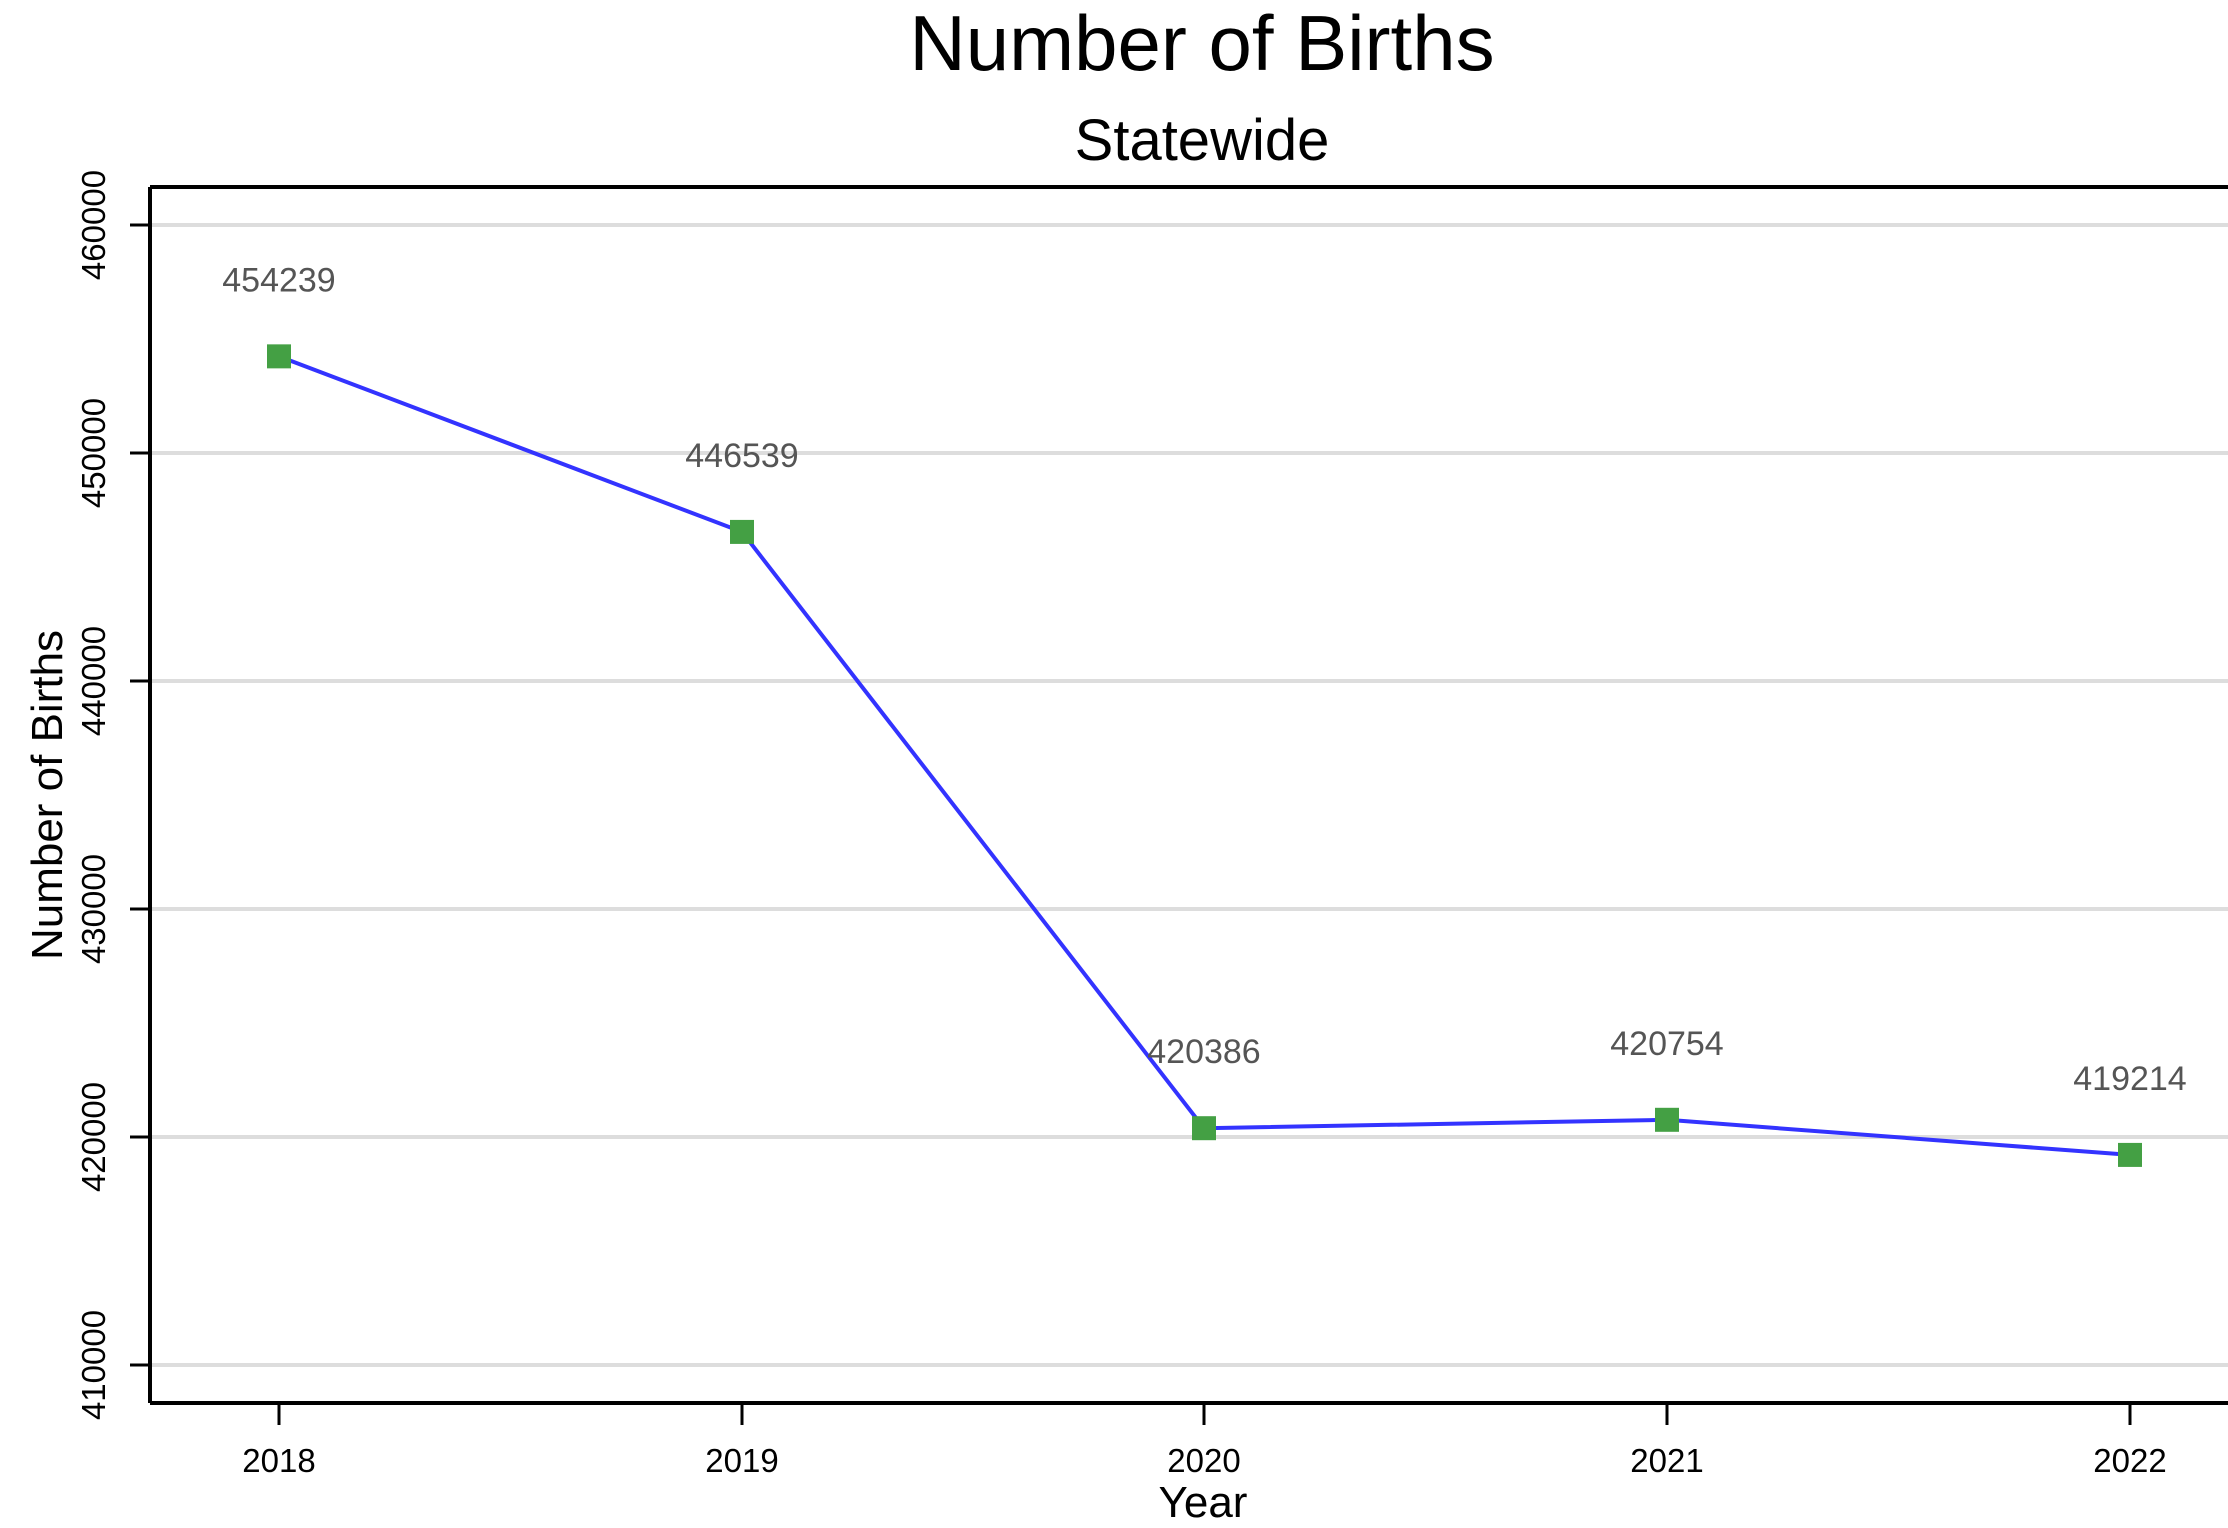  Describe the element at coordinates (112, 795) in the screenshot. I see `y-axis-ticks: 410000 420000 430000 440000 450000 460000` at that location.